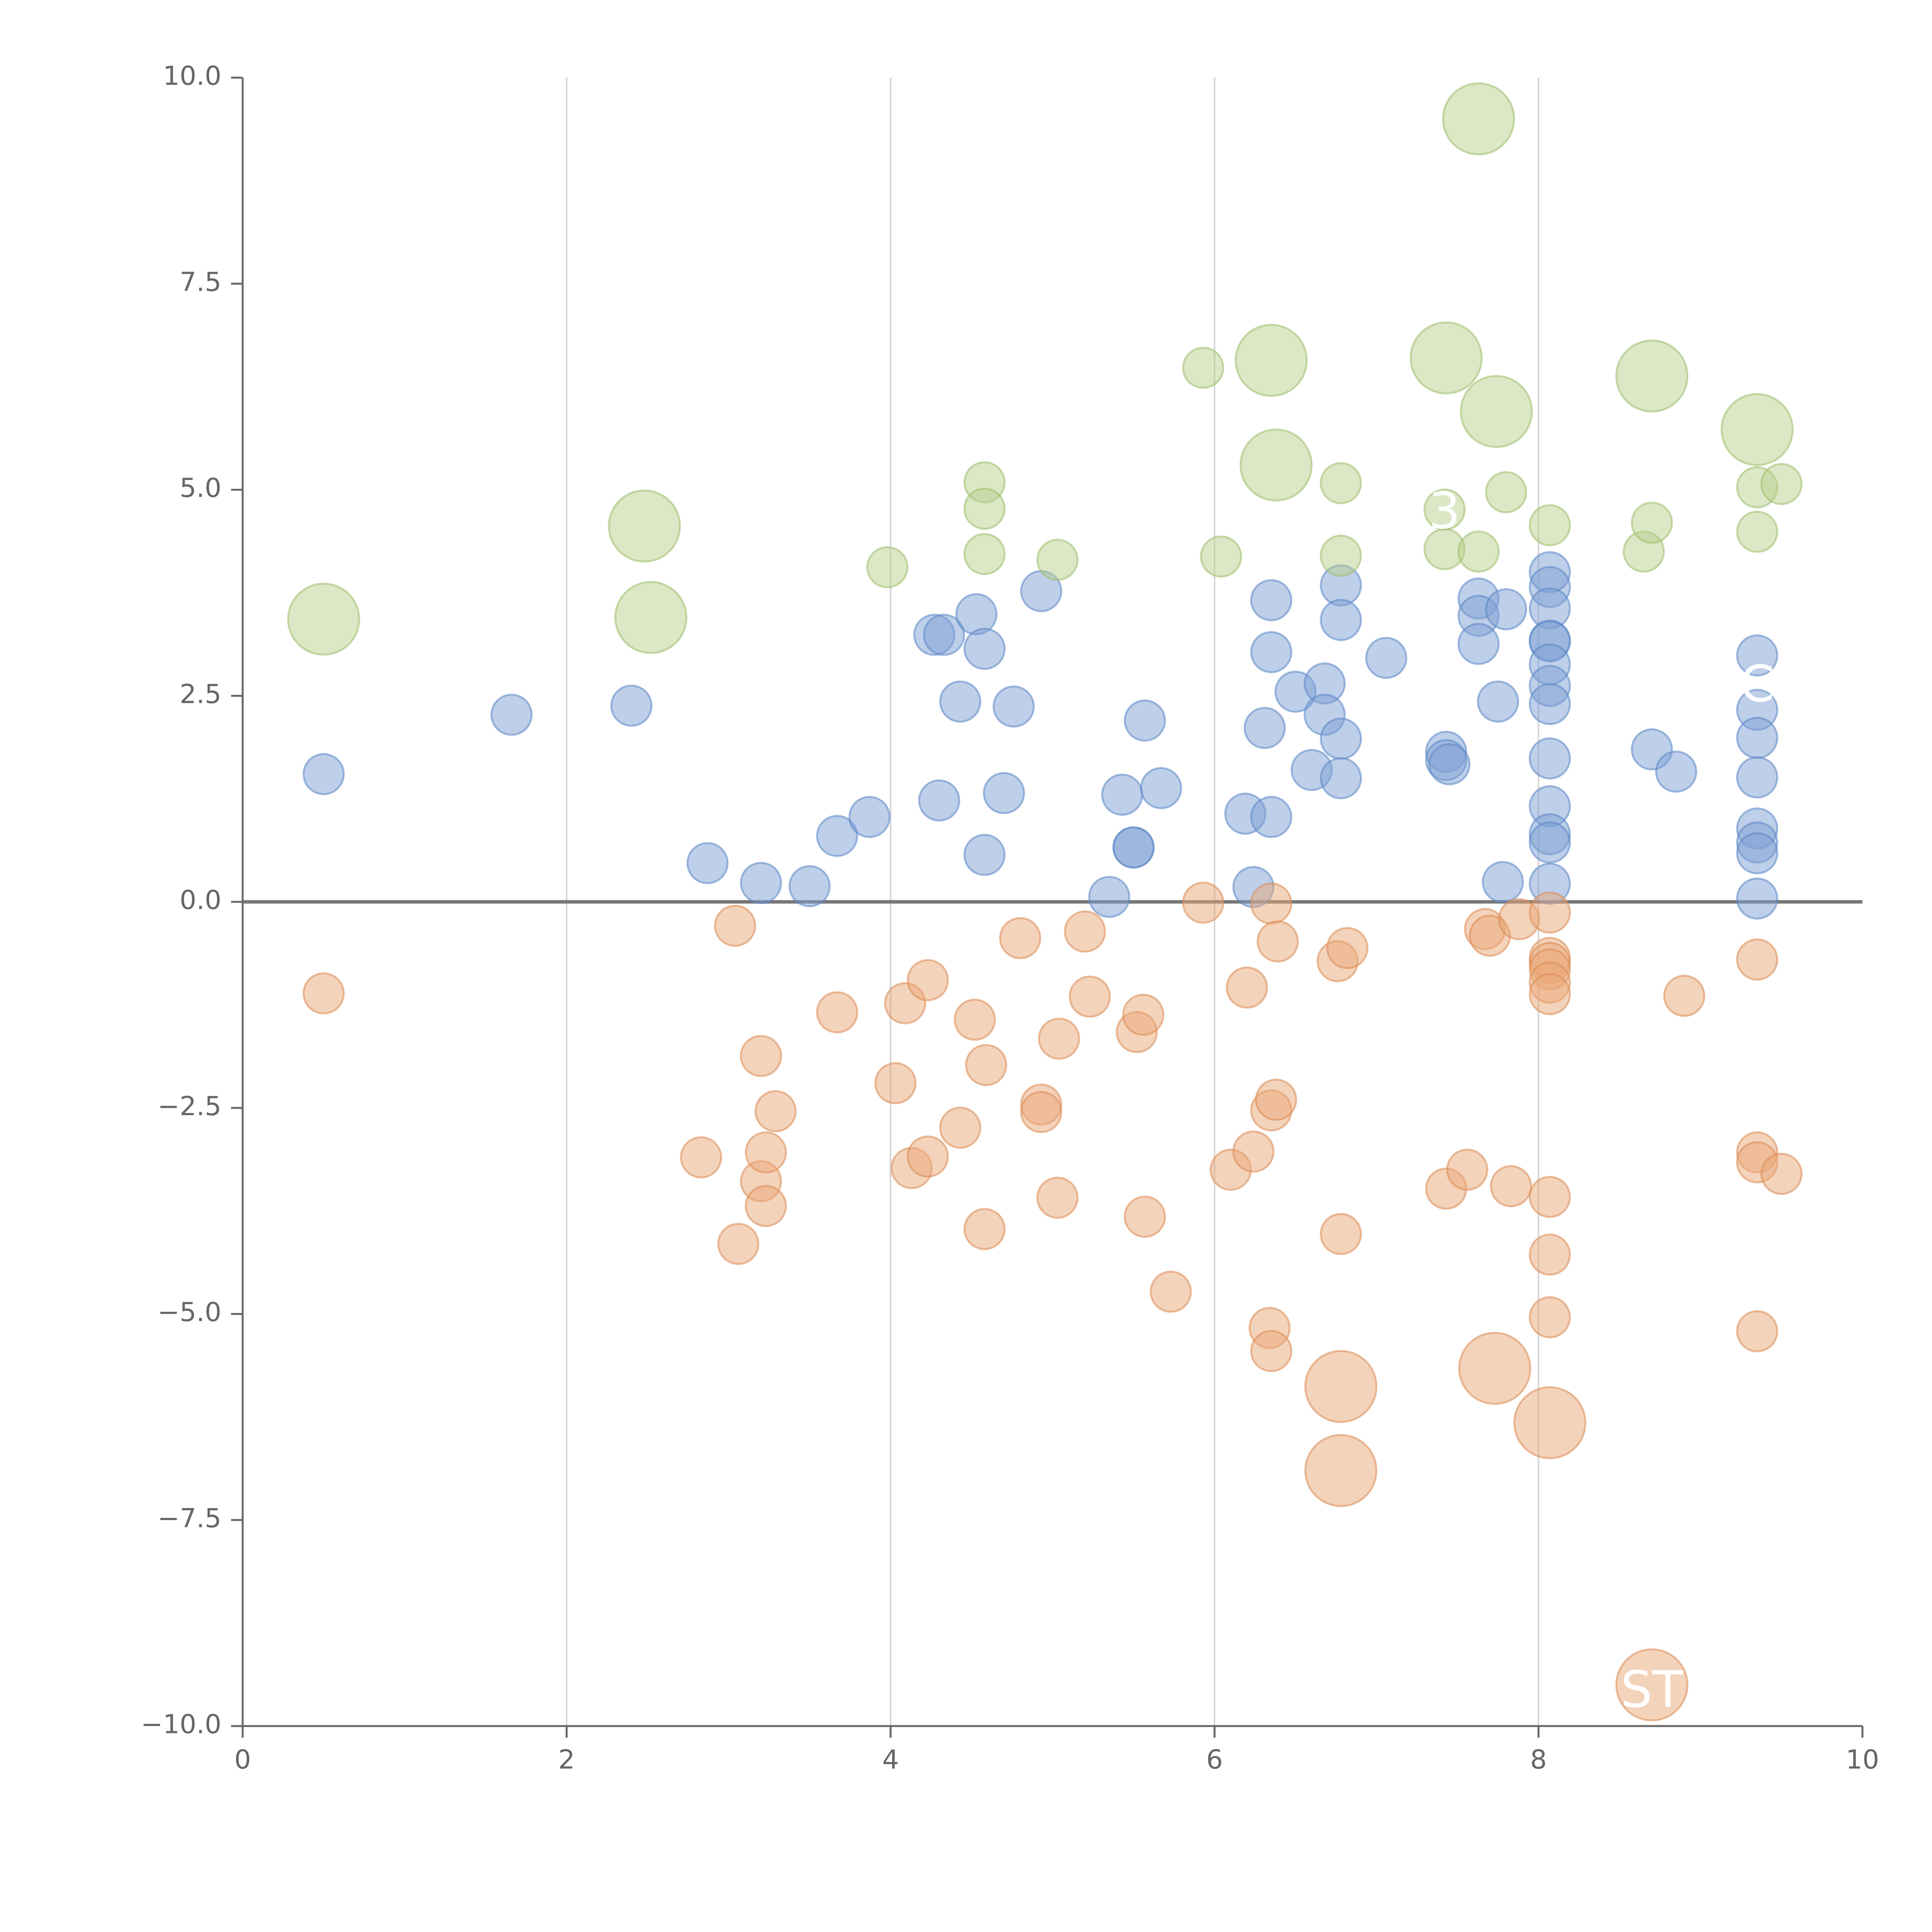 The height and width of the screenshot is (1932, 1932). Describe the element at coordinates (1653, 1689) in the screenshot. I see `bubble-label: ST` at that location.